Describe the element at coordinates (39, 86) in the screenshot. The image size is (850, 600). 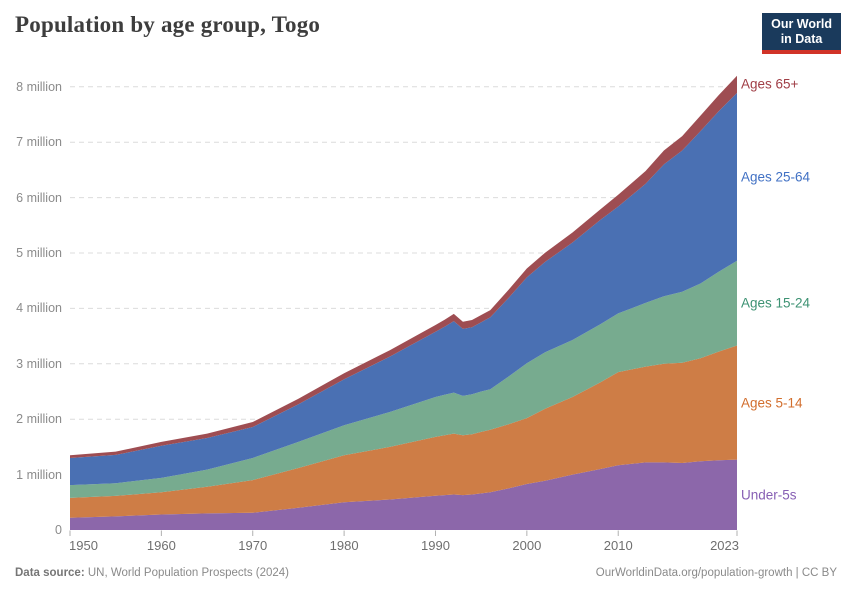
I see `y-axis-label-8: 8 million` at that location.